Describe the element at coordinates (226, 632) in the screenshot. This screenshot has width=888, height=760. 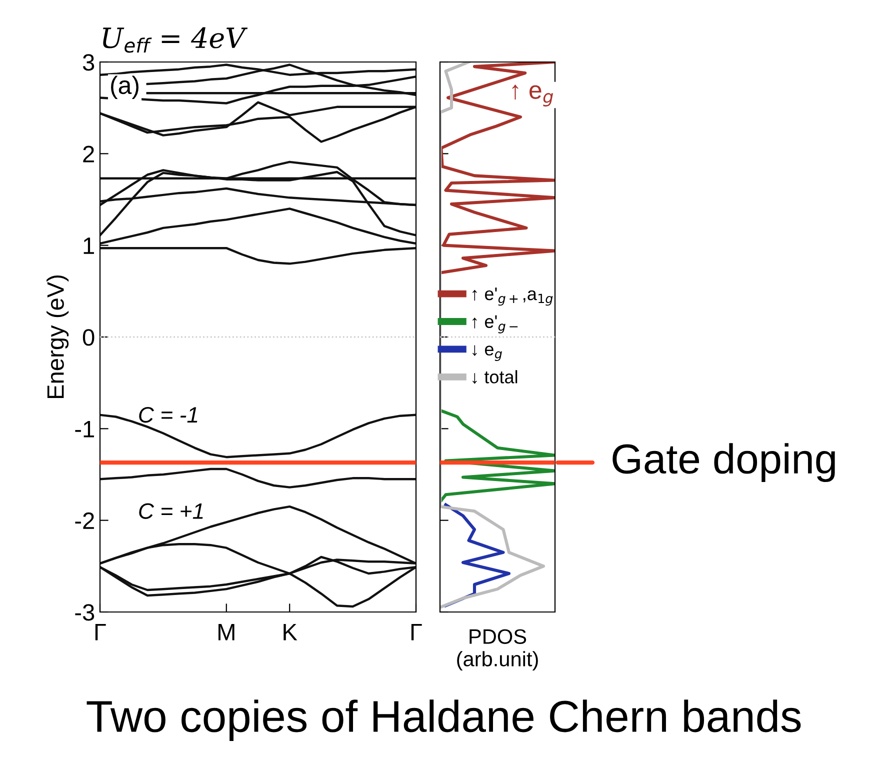
I see `x-tick-label: M` at that location.